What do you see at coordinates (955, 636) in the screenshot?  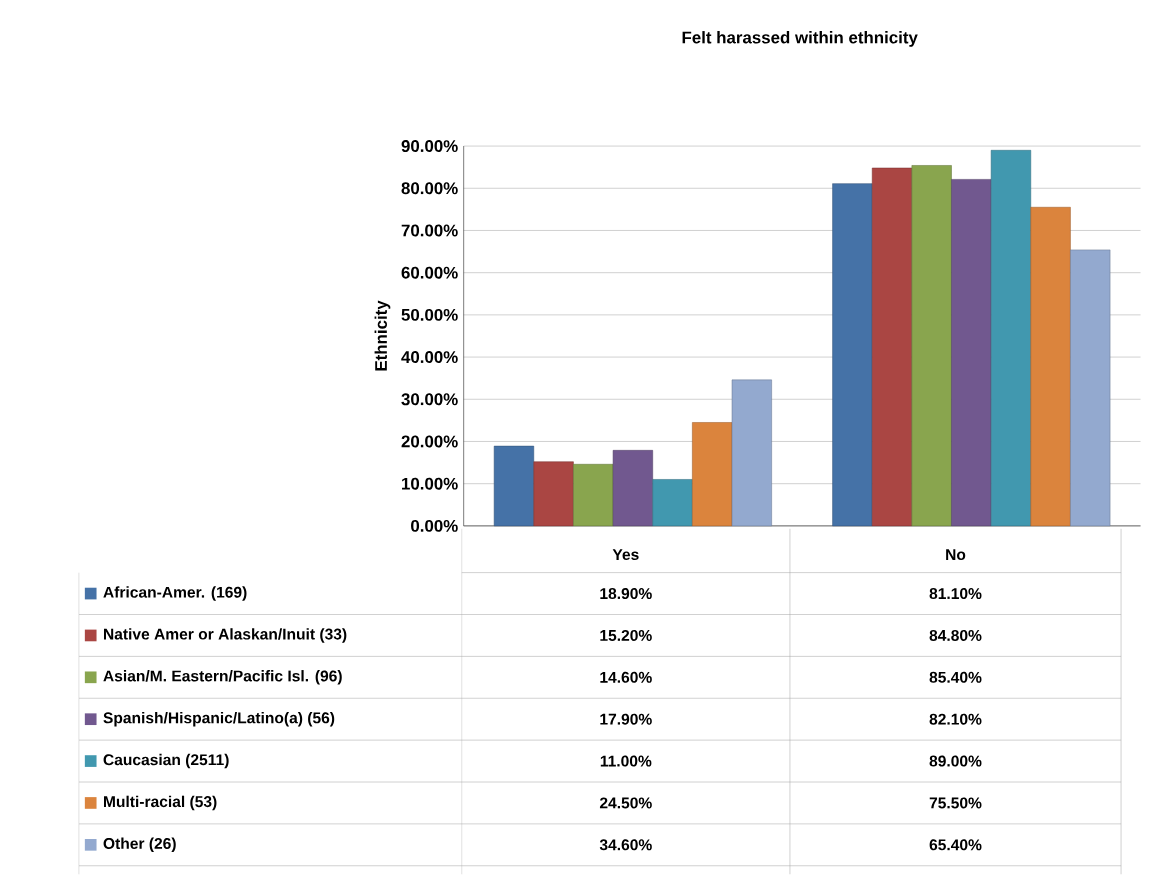 I see `data-label: 84.80%` at bounding box center [955, 636].